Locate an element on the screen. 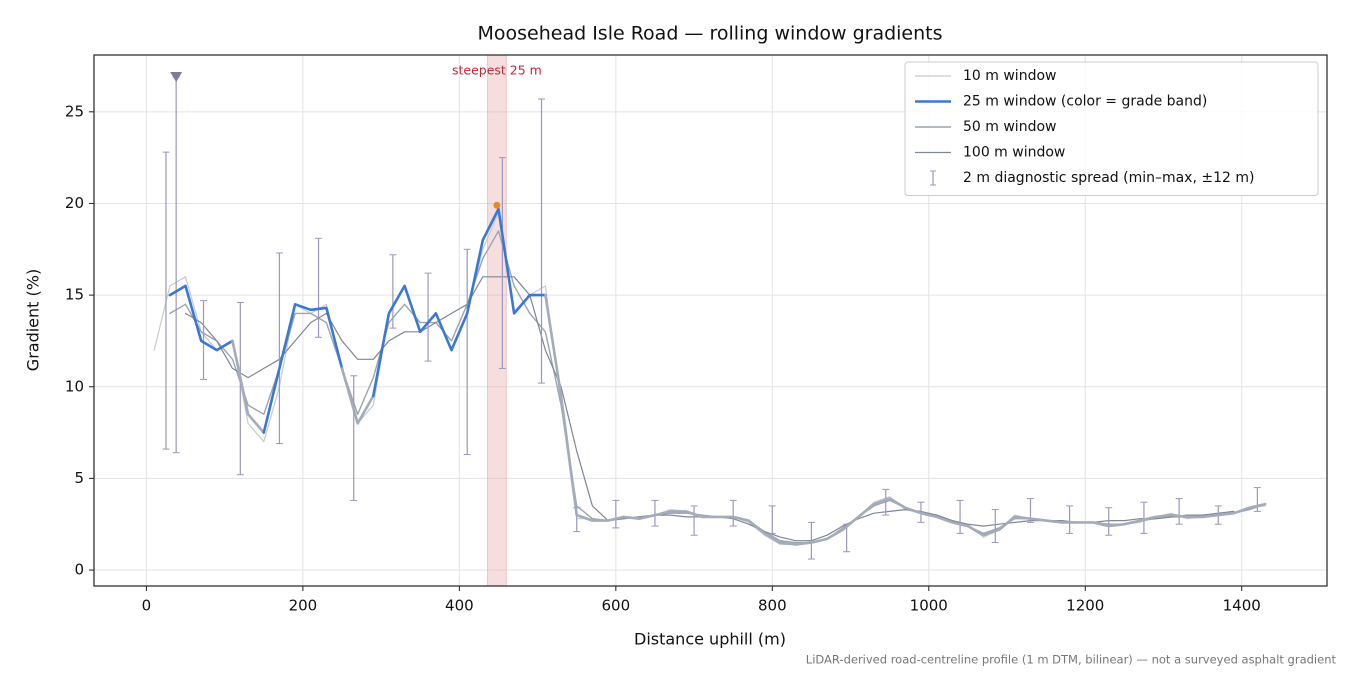 The image size is (1350, 675). legend-label: 50 m window is located at coordinates (1009, 127).